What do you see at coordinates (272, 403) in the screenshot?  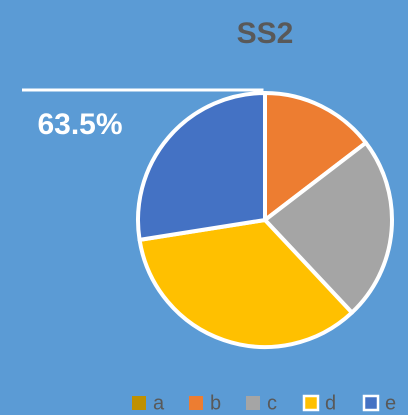 I see `legend-label: c` at bounding box center [272, 403].